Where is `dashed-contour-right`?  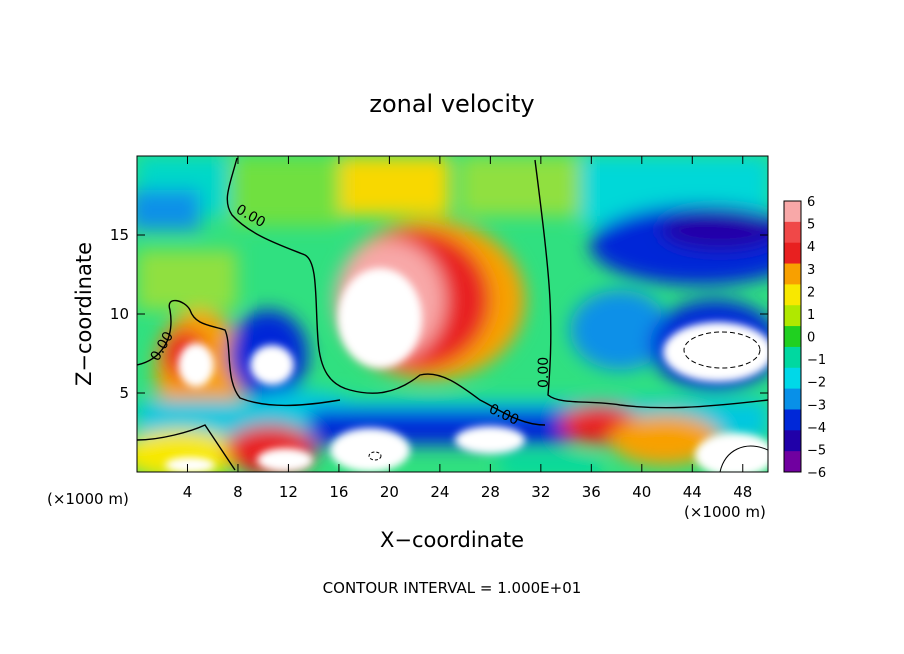
dashed-contour-right is located at coordinates (722, 350).